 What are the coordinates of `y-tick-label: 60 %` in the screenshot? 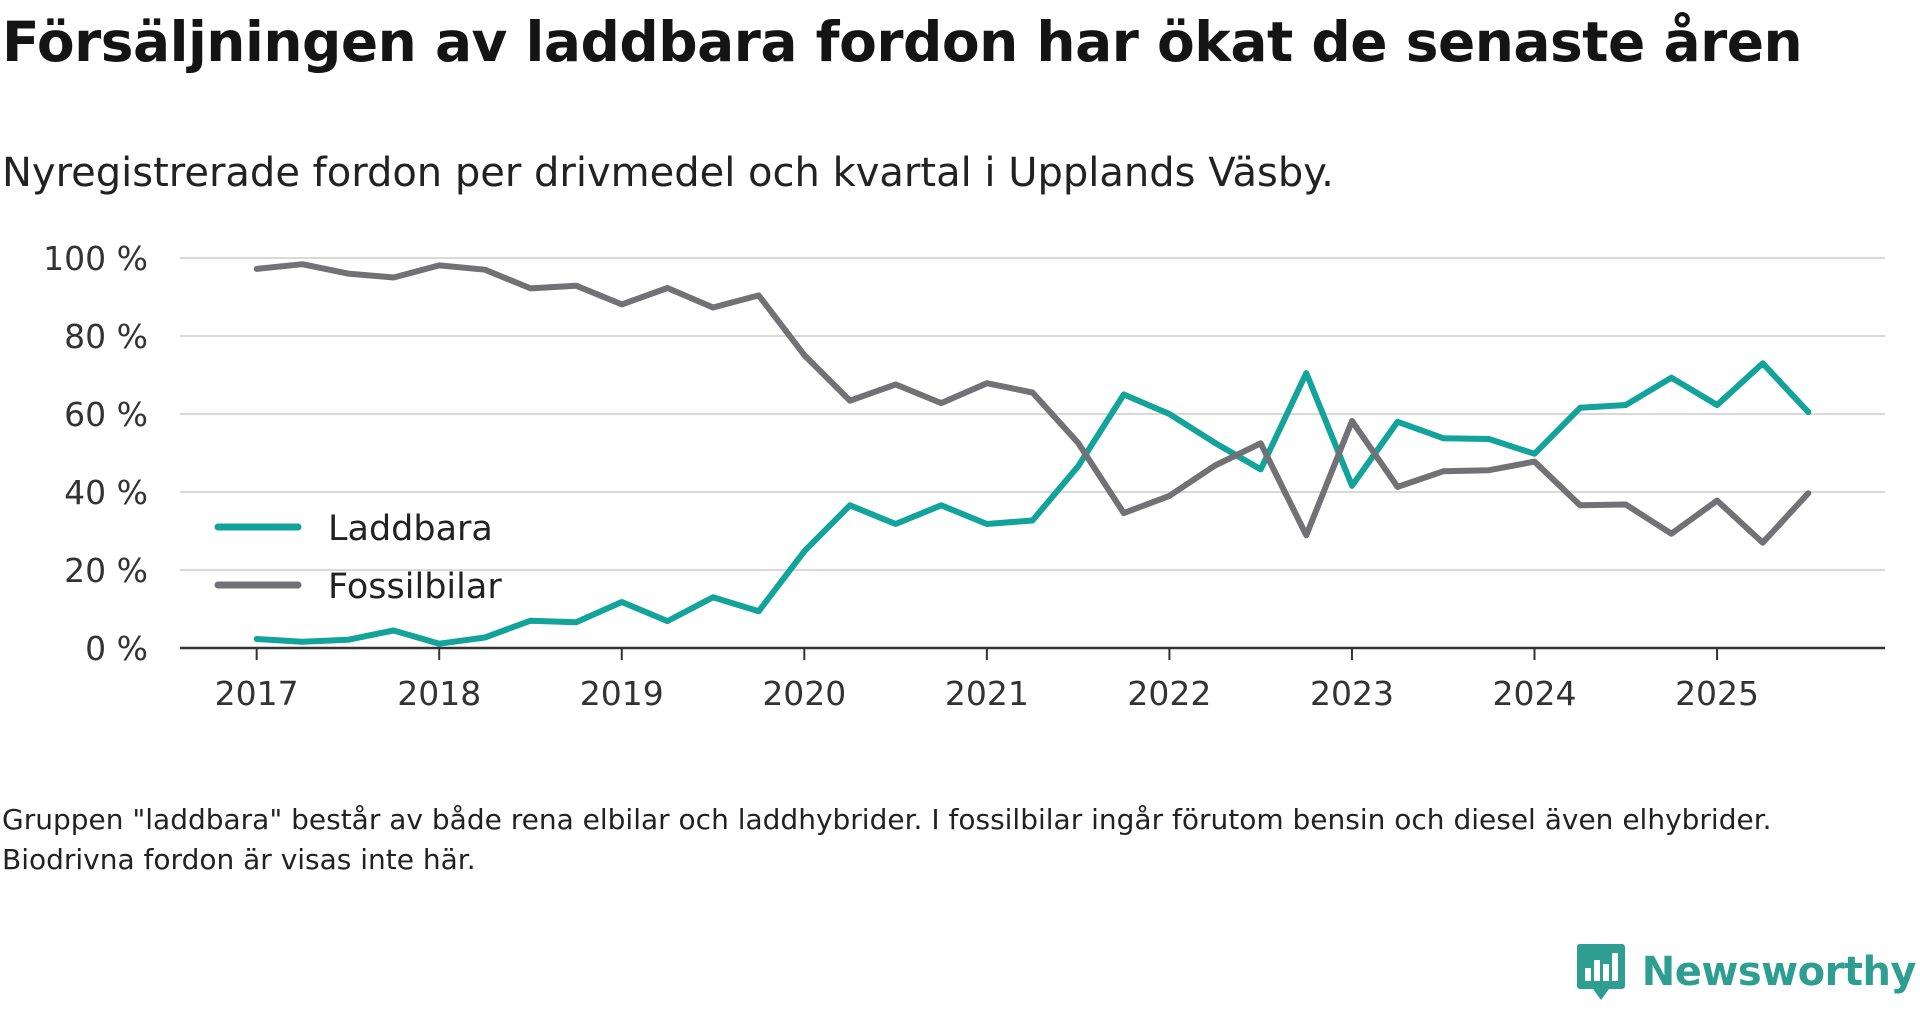 It's located at (106, 414).